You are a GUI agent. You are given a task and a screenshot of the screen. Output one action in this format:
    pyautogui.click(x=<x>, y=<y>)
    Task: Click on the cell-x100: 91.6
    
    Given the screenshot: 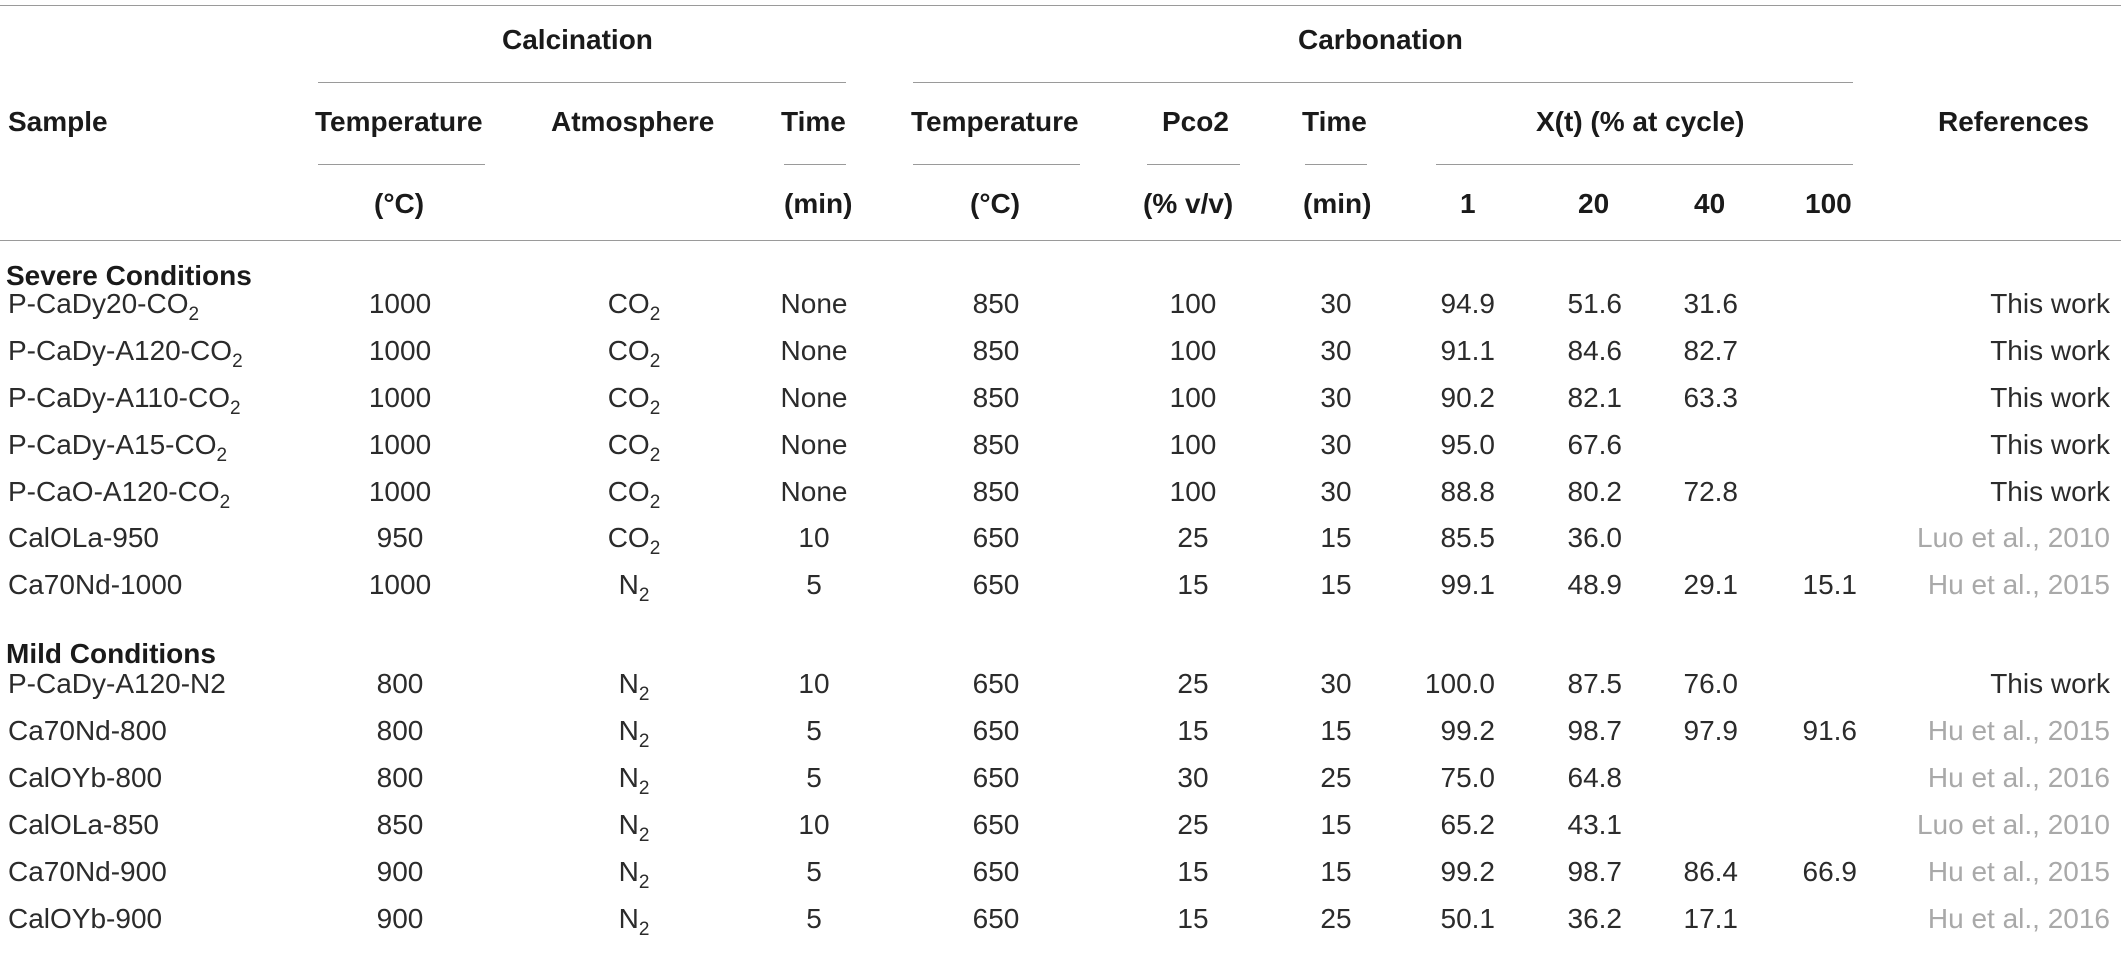 What is the action you would take?
    pyautogui.click(x=1830, y=730)
    